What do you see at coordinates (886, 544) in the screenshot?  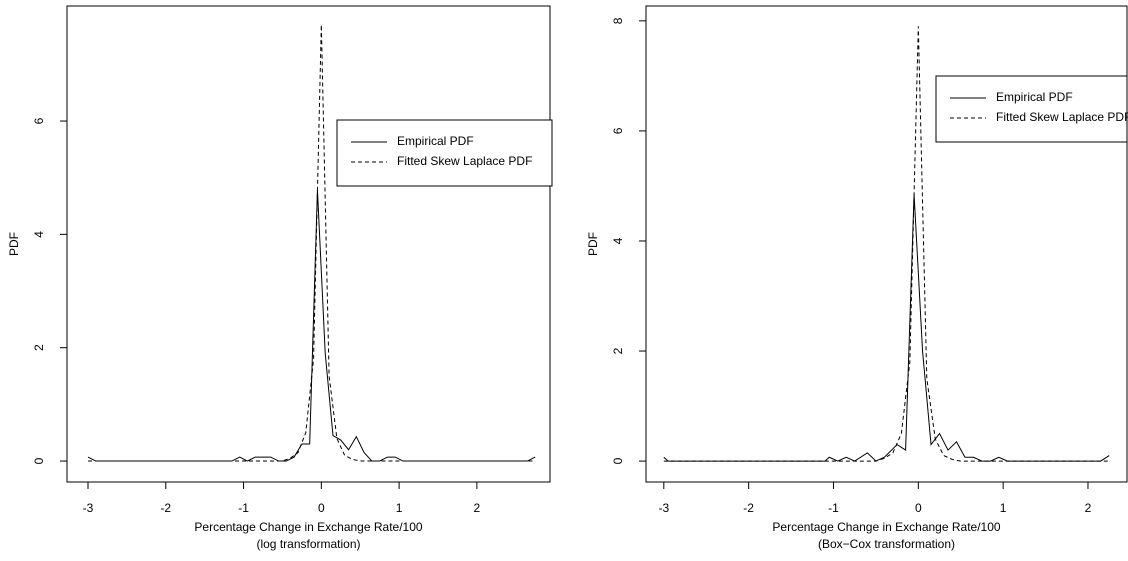 I see `x-axis-note: (Box−Cox transformation)` at bounding box center [886, 544].